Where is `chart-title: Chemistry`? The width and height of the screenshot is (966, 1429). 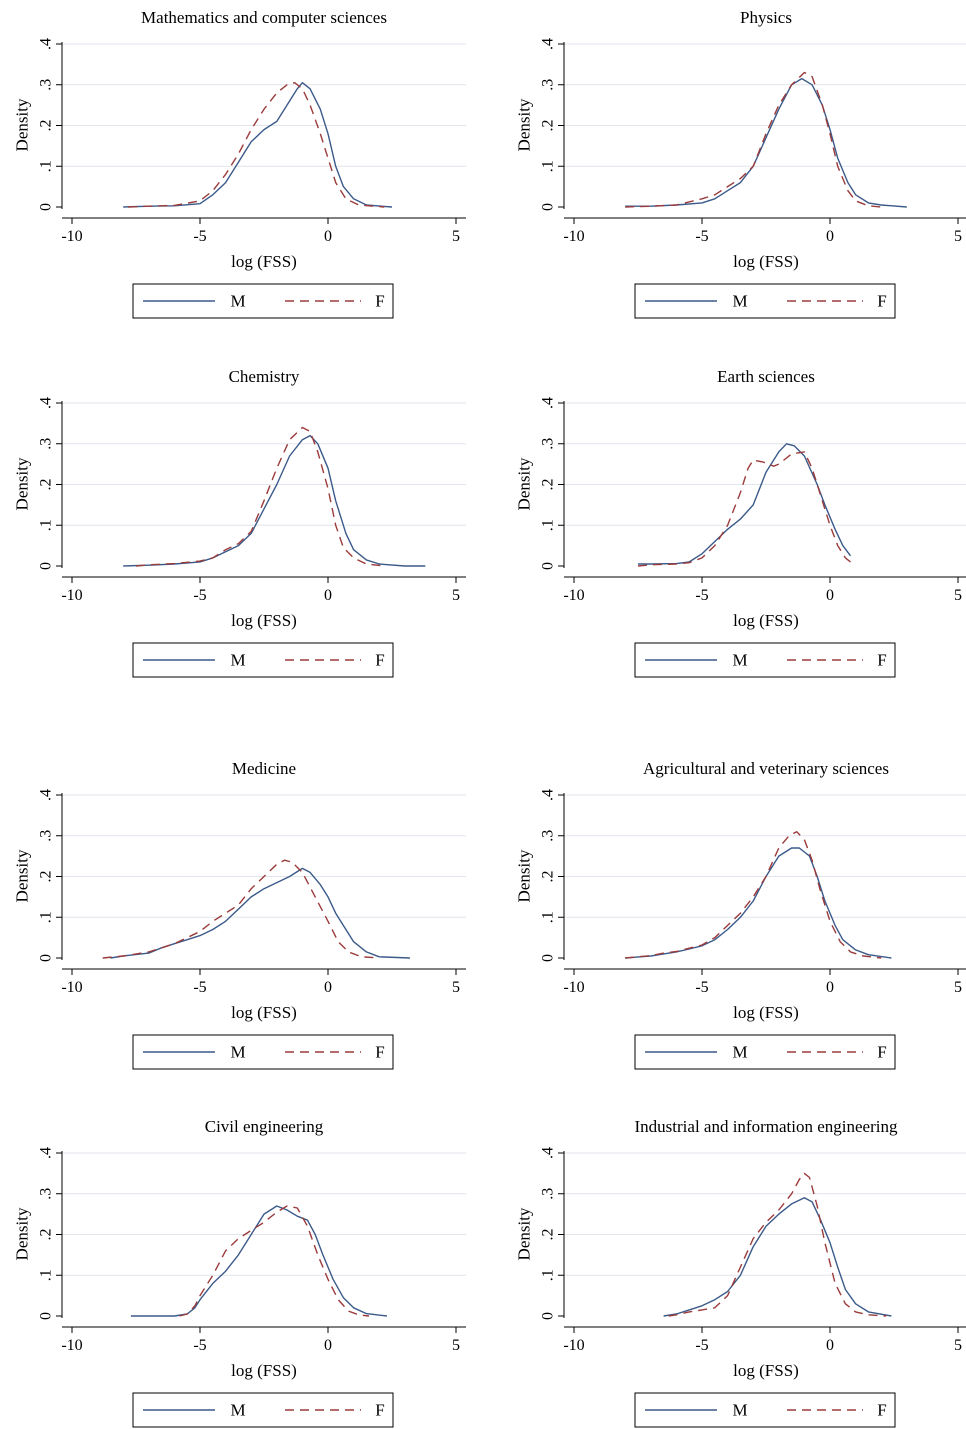 chart-title: Chemistry is located at coordinates (264, 376).